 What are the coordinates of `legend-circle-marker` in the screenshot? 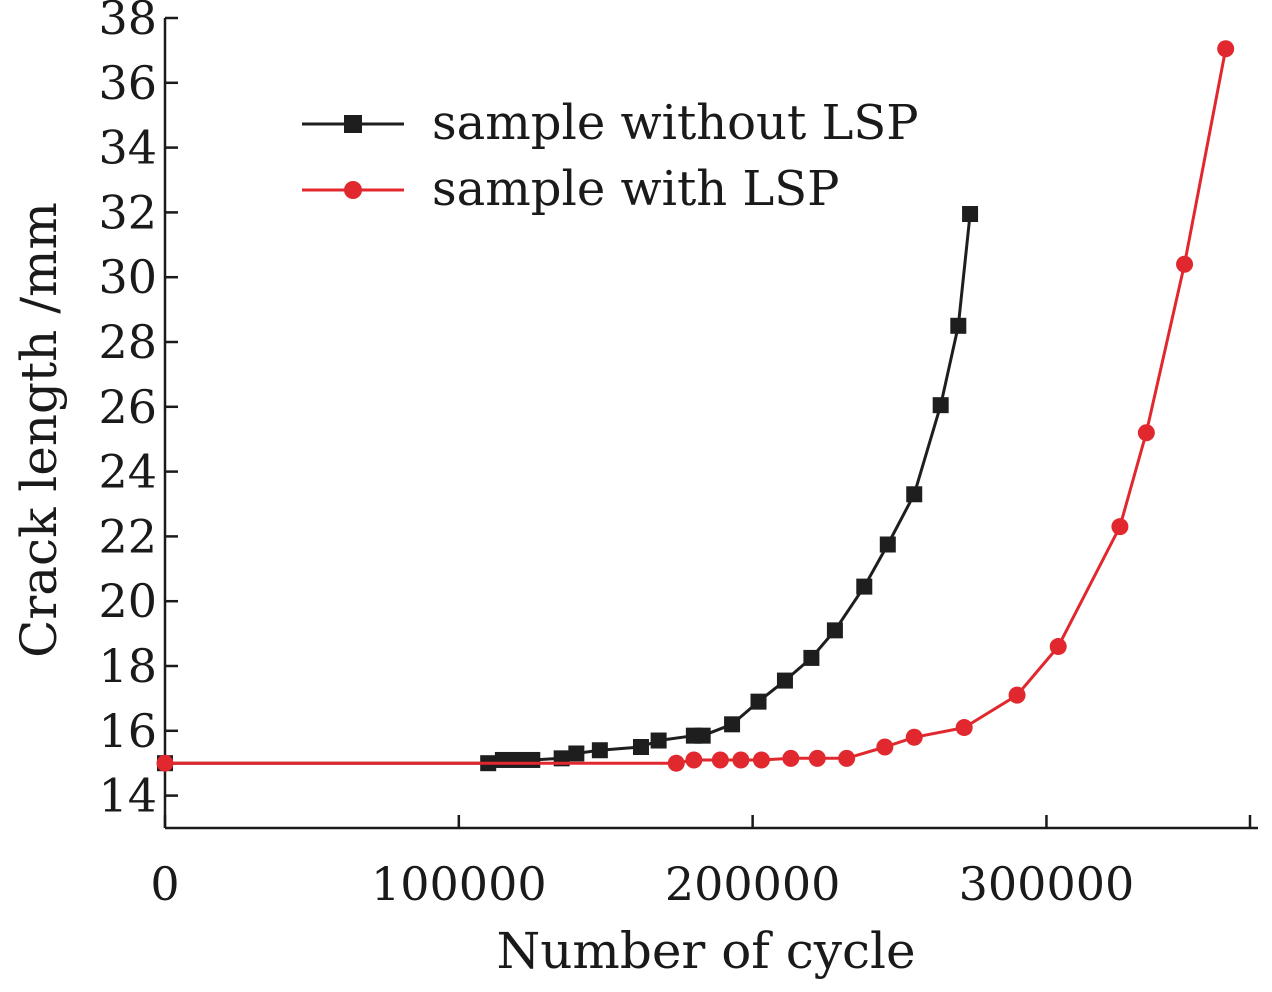 It's located at (353, 190).